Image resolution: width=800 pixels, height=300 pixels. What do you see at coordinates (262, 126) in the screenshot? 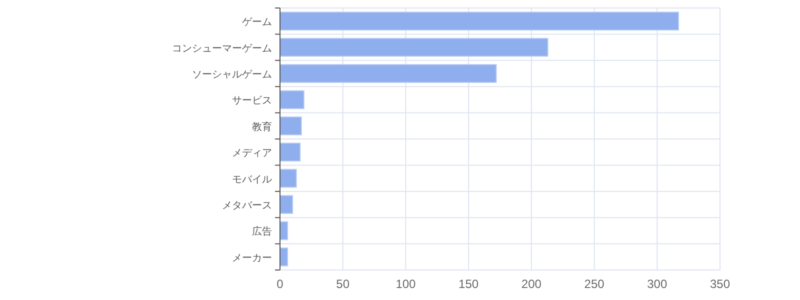
I see `y-tick-label: 教育` at bounding box center [262, 126].